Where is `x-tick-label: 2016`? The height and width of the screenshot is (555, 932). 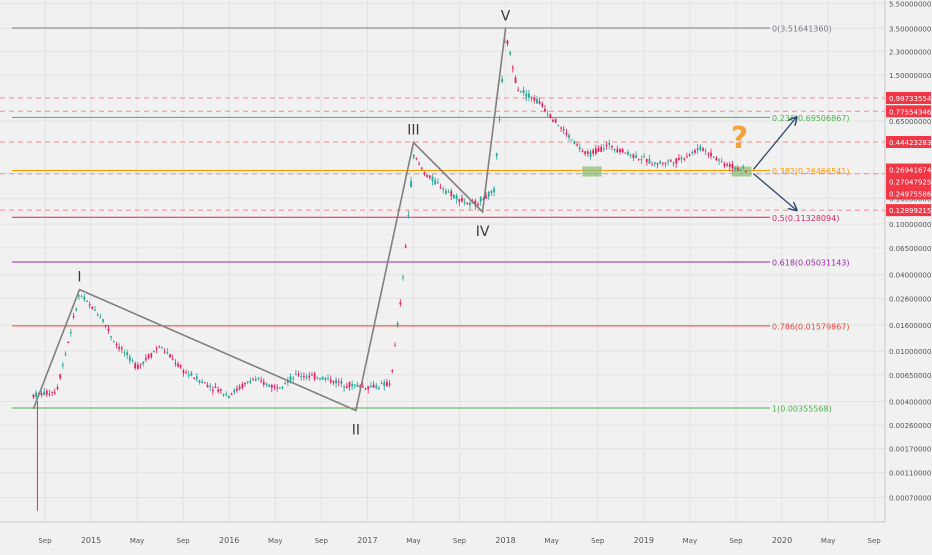 x-tick-label: 2016 is located at coordinates (229, 540).